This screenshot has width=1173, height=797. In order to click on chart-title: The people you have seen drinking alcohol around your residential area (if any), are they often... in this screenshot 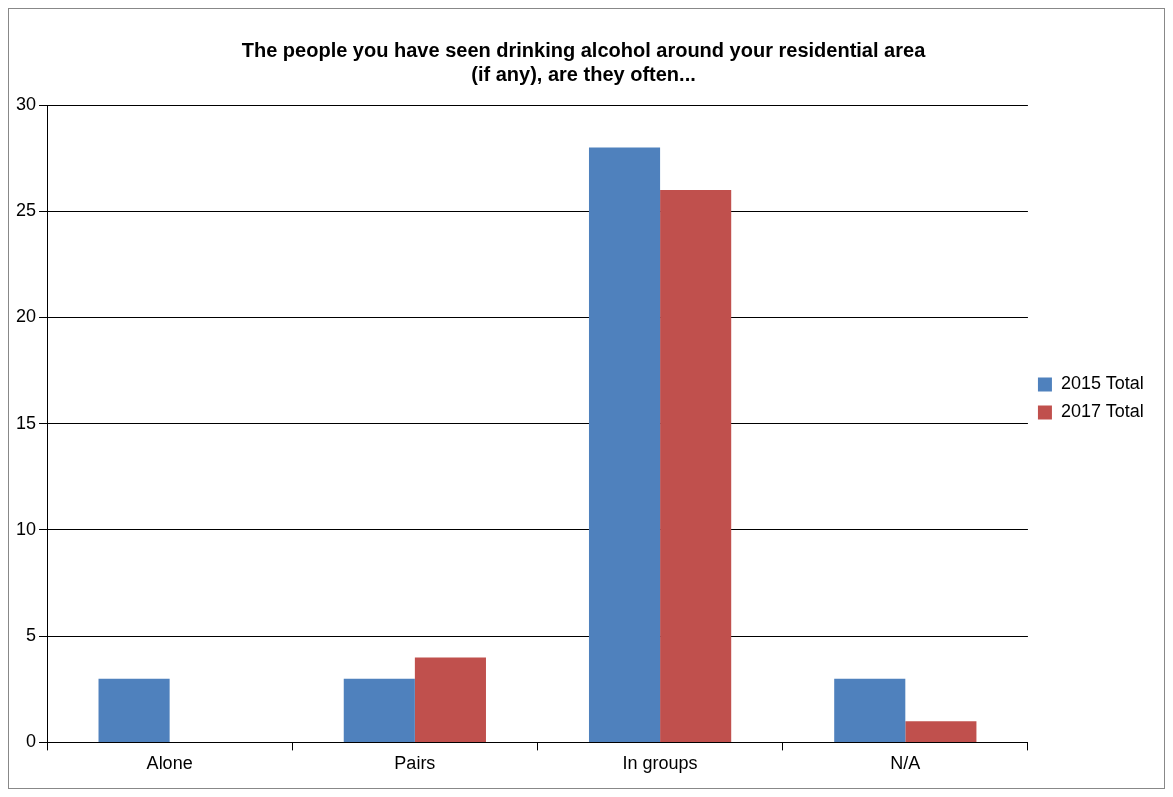, I will do `click(584, 61)`.